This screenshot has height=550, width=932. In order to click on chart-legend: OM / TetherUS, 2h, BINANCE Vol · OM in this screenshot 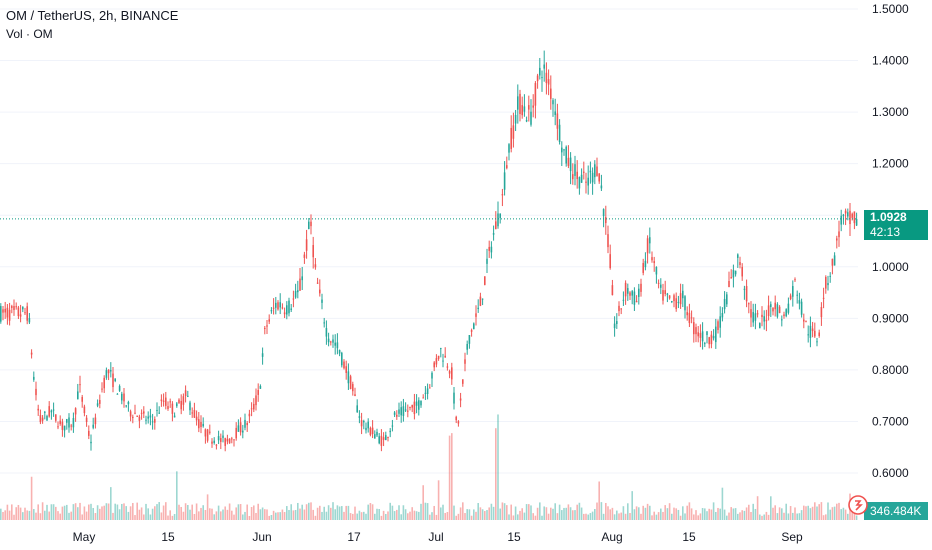, I will do `click(92, 25)`.